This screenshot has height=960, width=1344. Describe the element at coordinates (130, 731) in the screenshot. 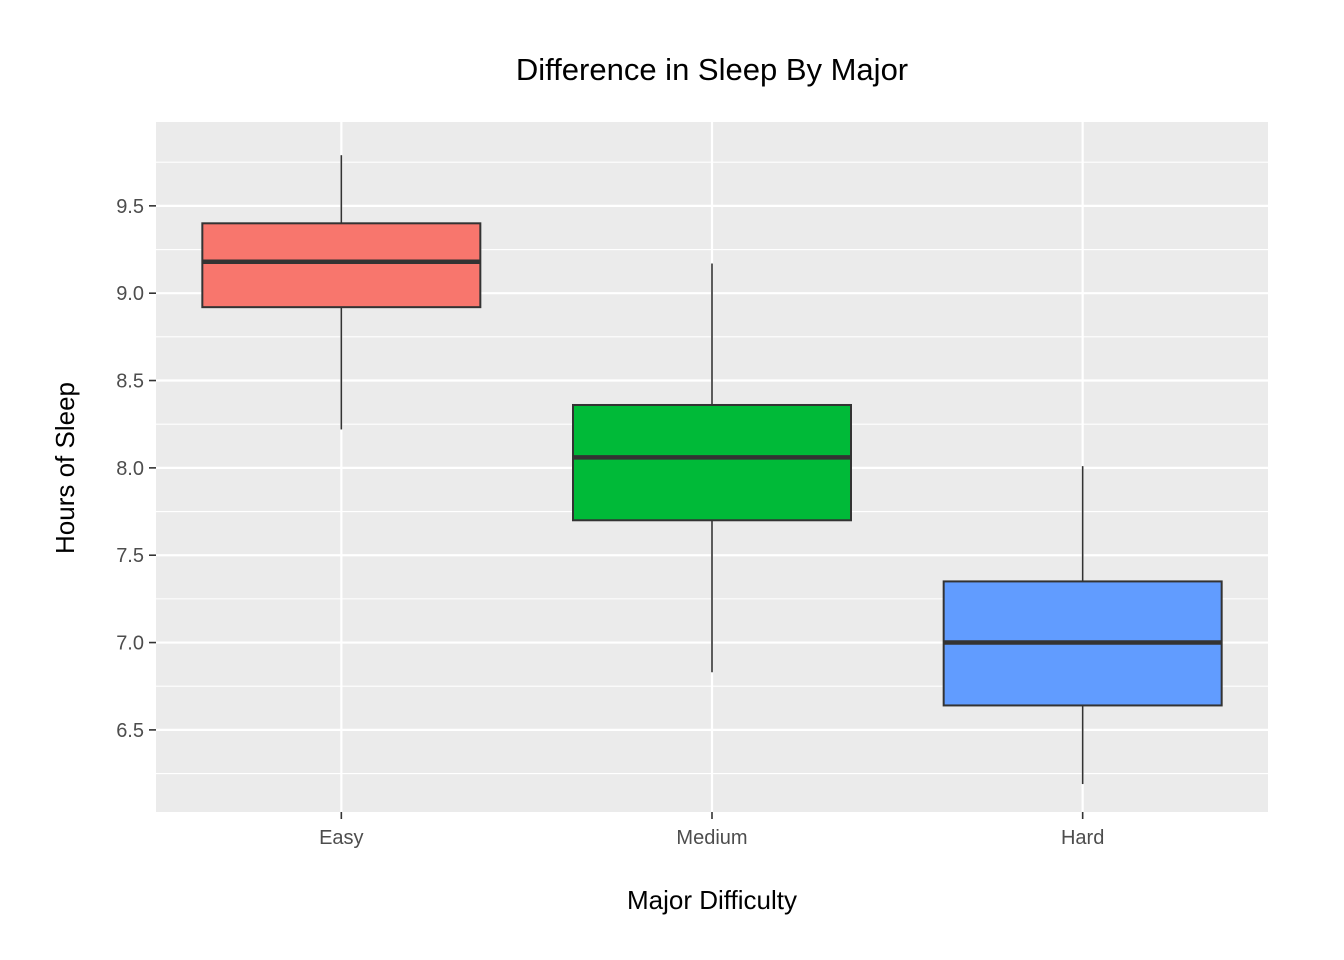

I see `y-tick-label: 6.5` at that location.